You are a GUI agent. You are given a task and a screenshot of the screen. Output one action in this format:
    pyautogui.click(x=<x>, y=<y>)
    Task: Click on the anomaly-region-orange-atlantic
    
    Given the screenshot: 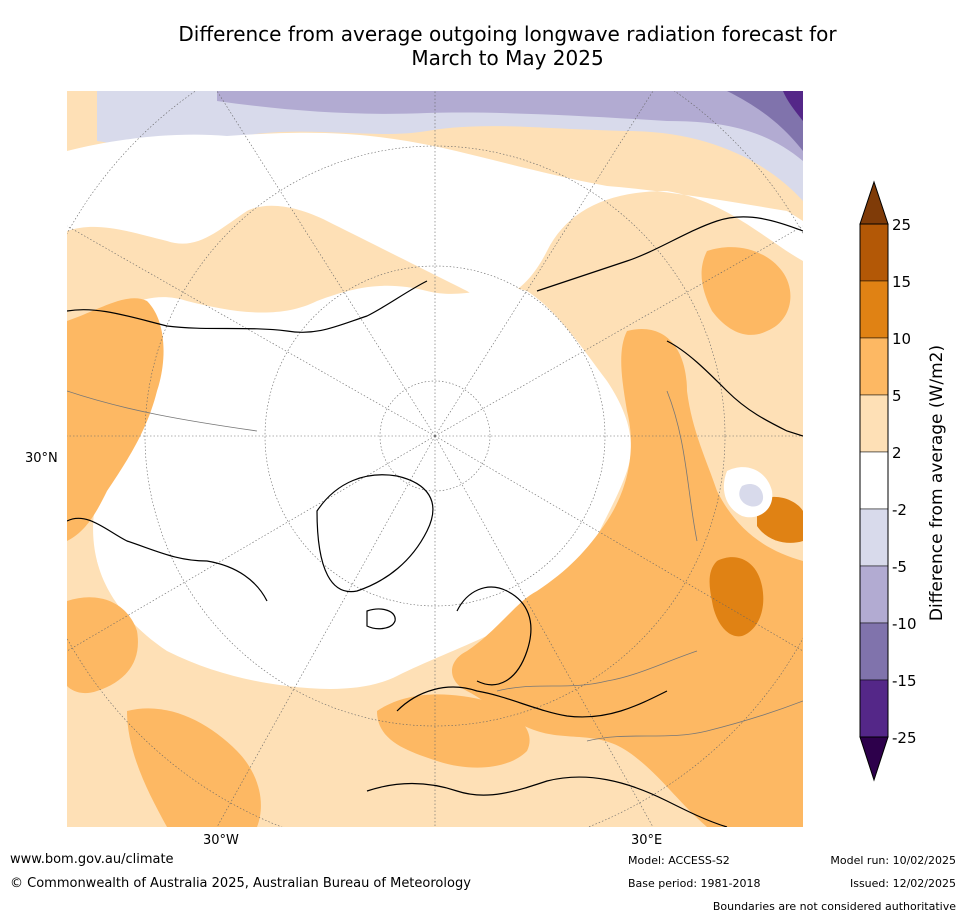 What is the action you would take?
    pyautogui.click(x=102, y=645)
    